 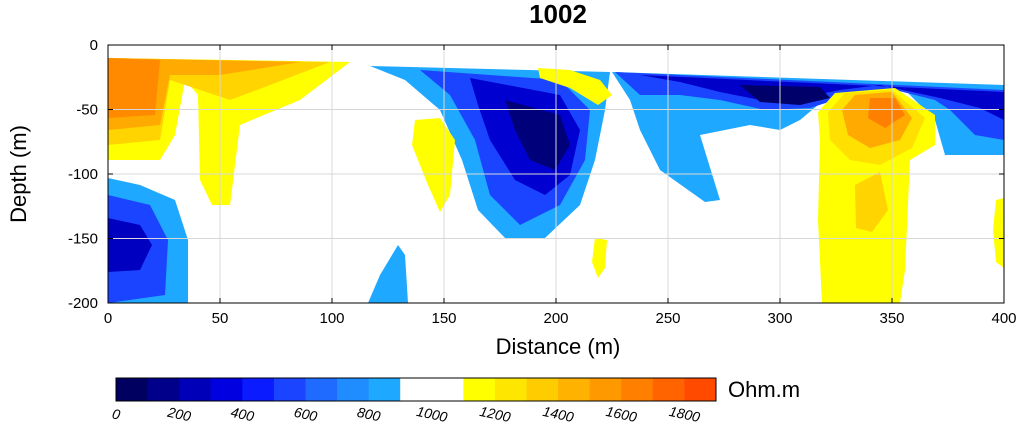 What do you see at coordinates (785, 95) in the screenshot?
I see `contour-low-right-core` at bounding box center [785, 95].